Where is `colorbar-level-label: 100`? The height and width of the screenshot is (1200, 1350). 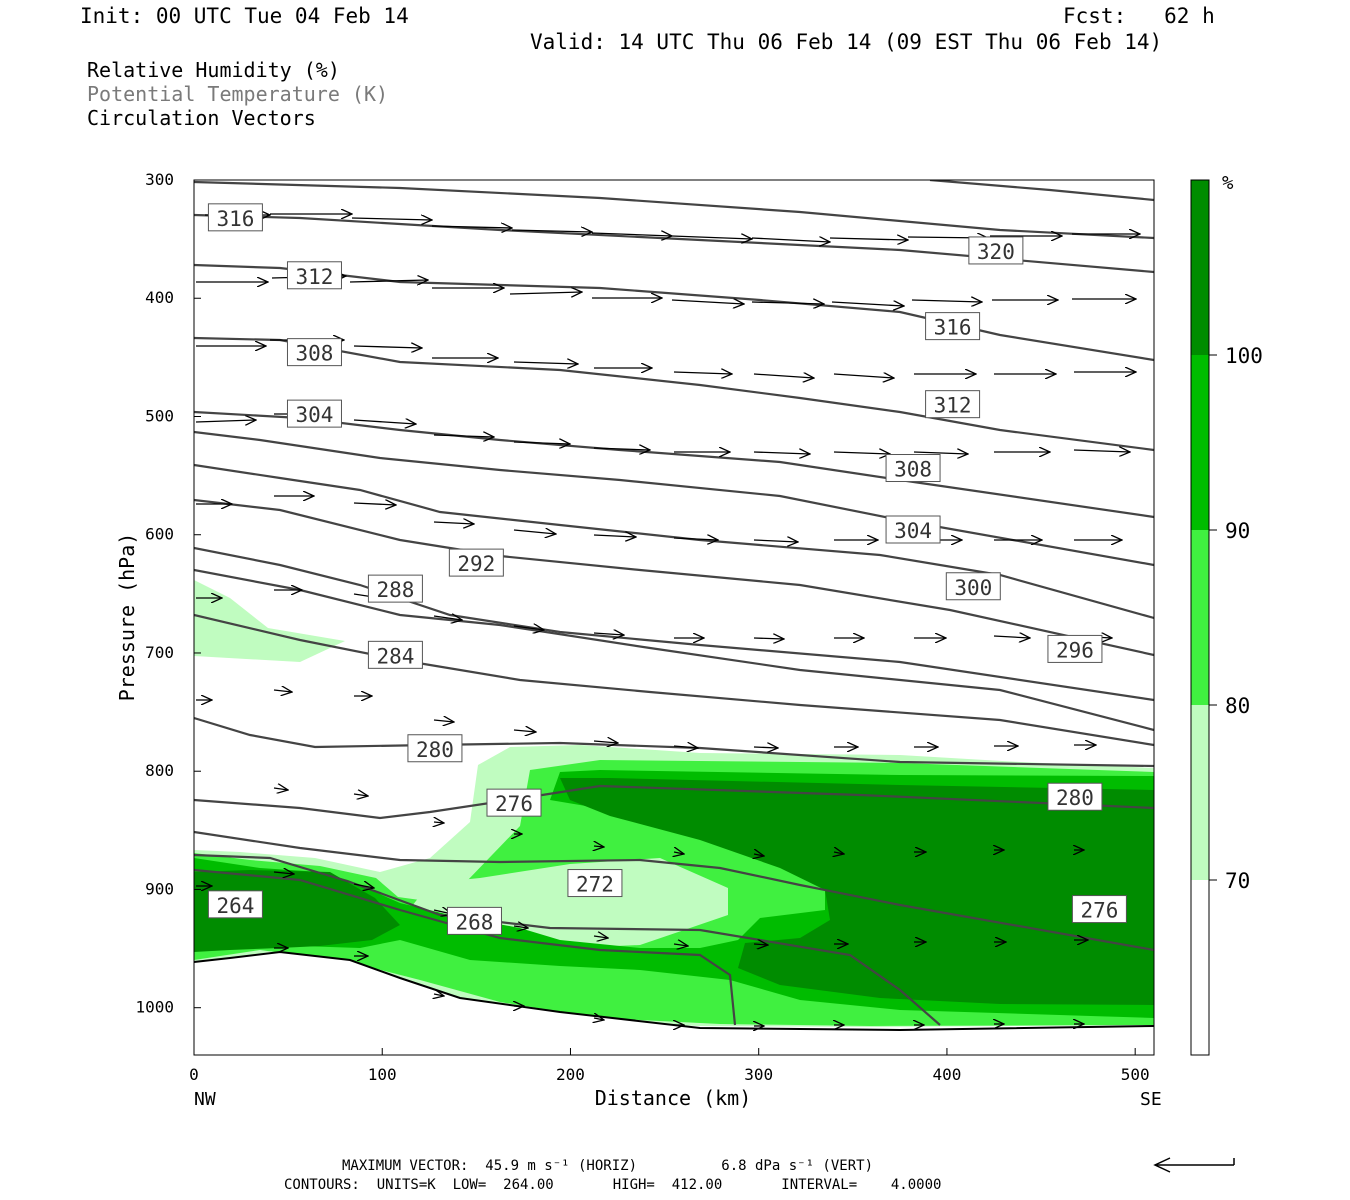
colorbar-level-label: 100 is located at coordinates (1244, 356).